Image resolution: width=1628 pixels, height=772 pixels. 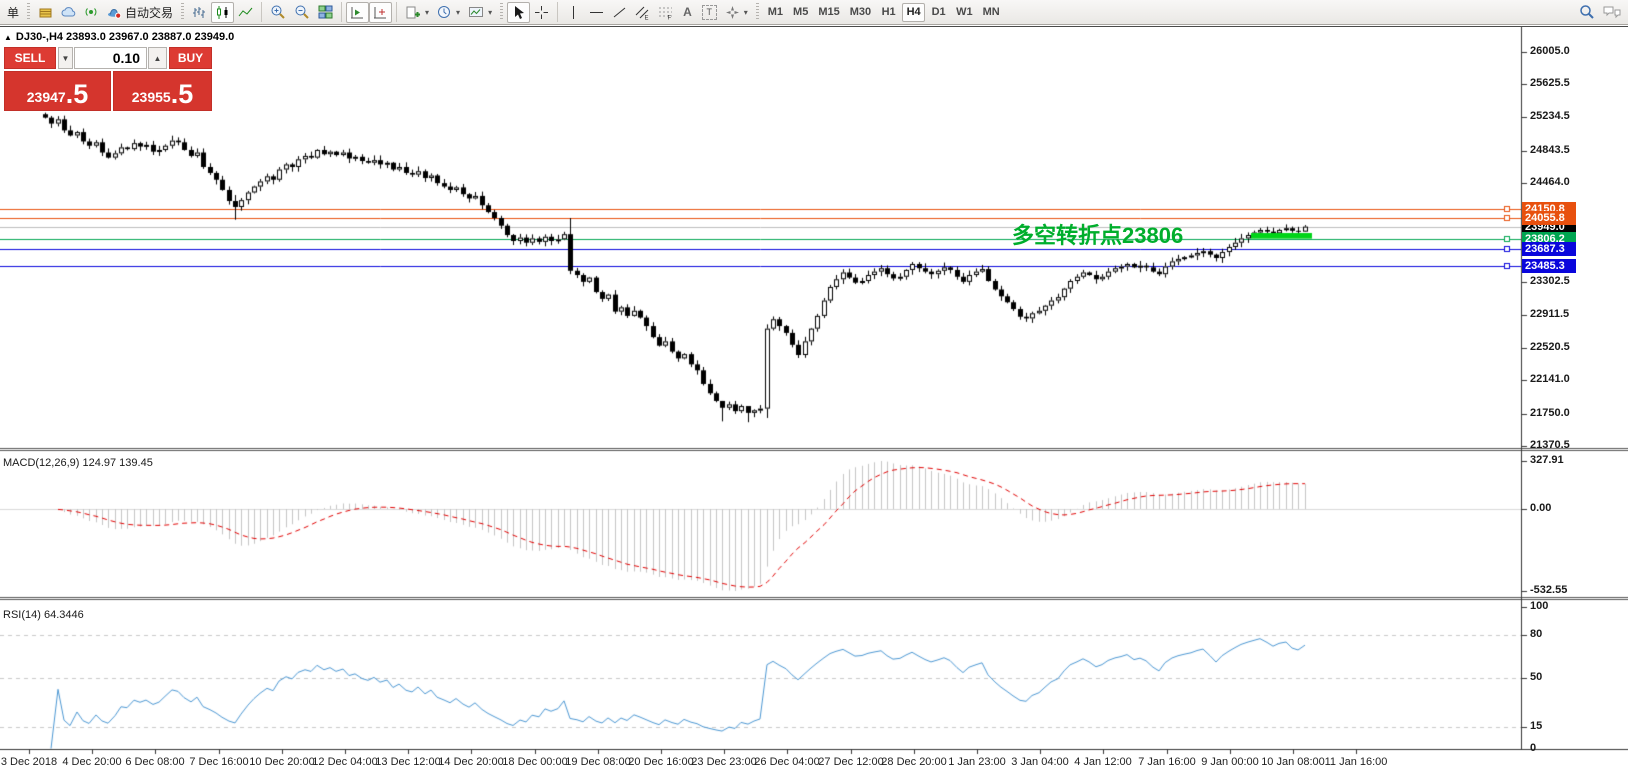 I want to click on timeframe-h1-button: H1, so click(x=888, y=12).